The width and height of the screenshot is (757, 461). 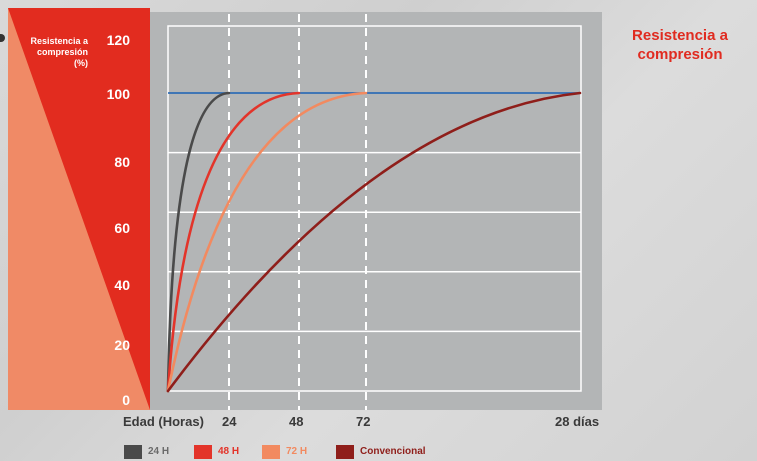 I want to click on series-line-24-h, so click(x=198, y=242).